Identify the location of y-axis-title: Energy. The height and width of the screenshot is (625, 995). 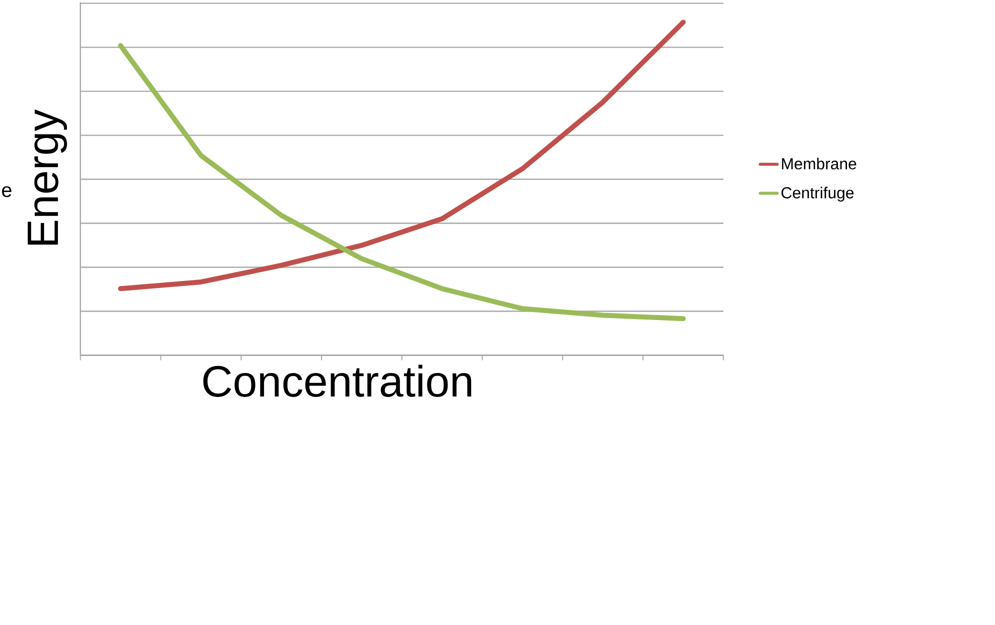
(48, 177).